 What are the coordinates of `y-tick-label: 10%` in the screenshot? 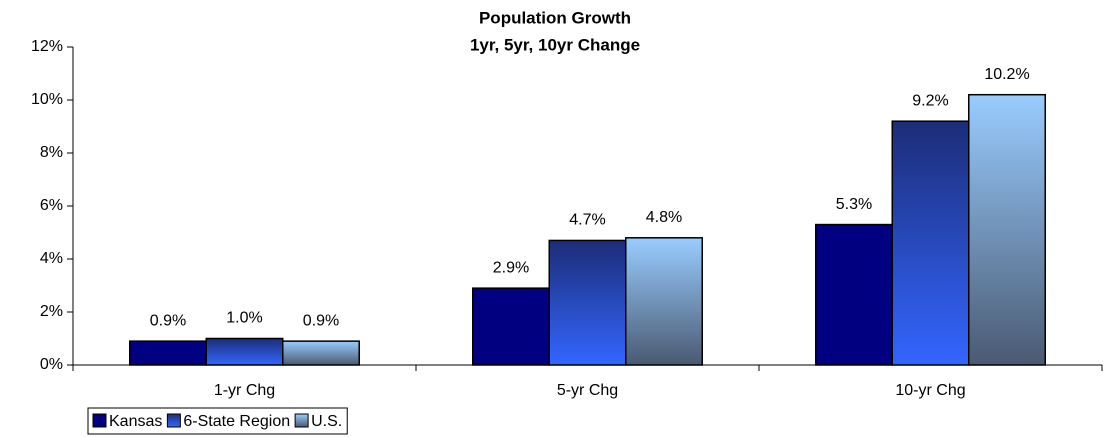 It's located at (47, 99).